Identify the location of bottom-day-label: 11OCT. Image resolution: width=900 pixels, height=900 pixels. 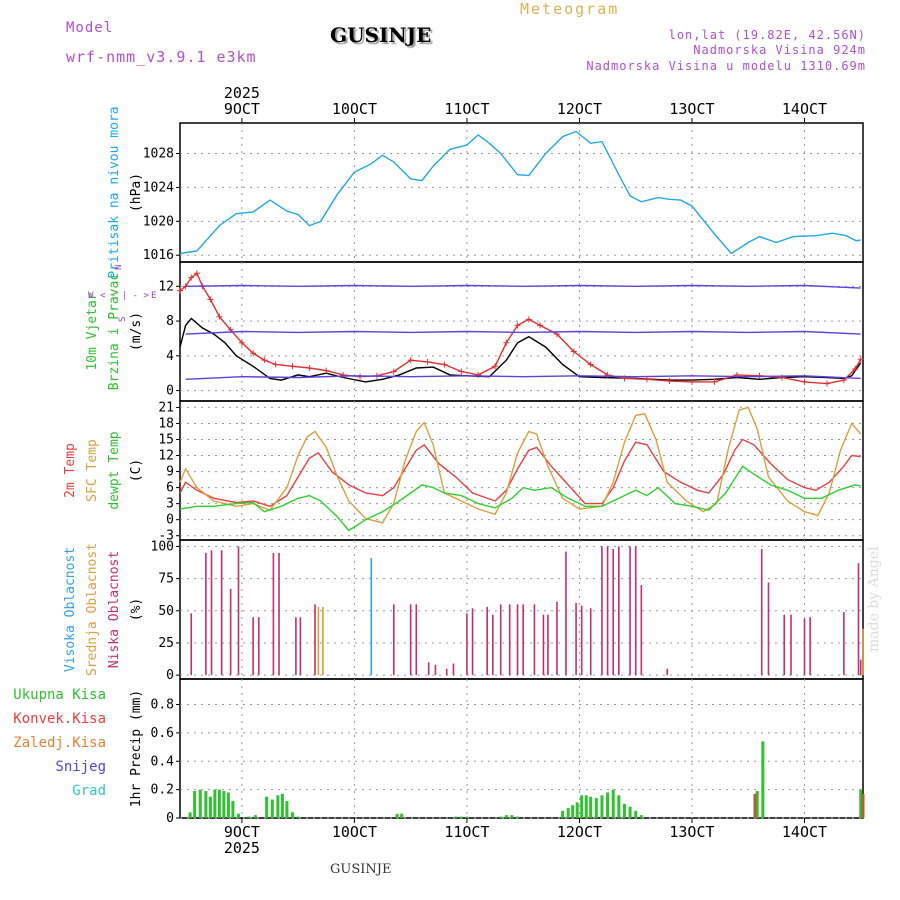
(466, 832).